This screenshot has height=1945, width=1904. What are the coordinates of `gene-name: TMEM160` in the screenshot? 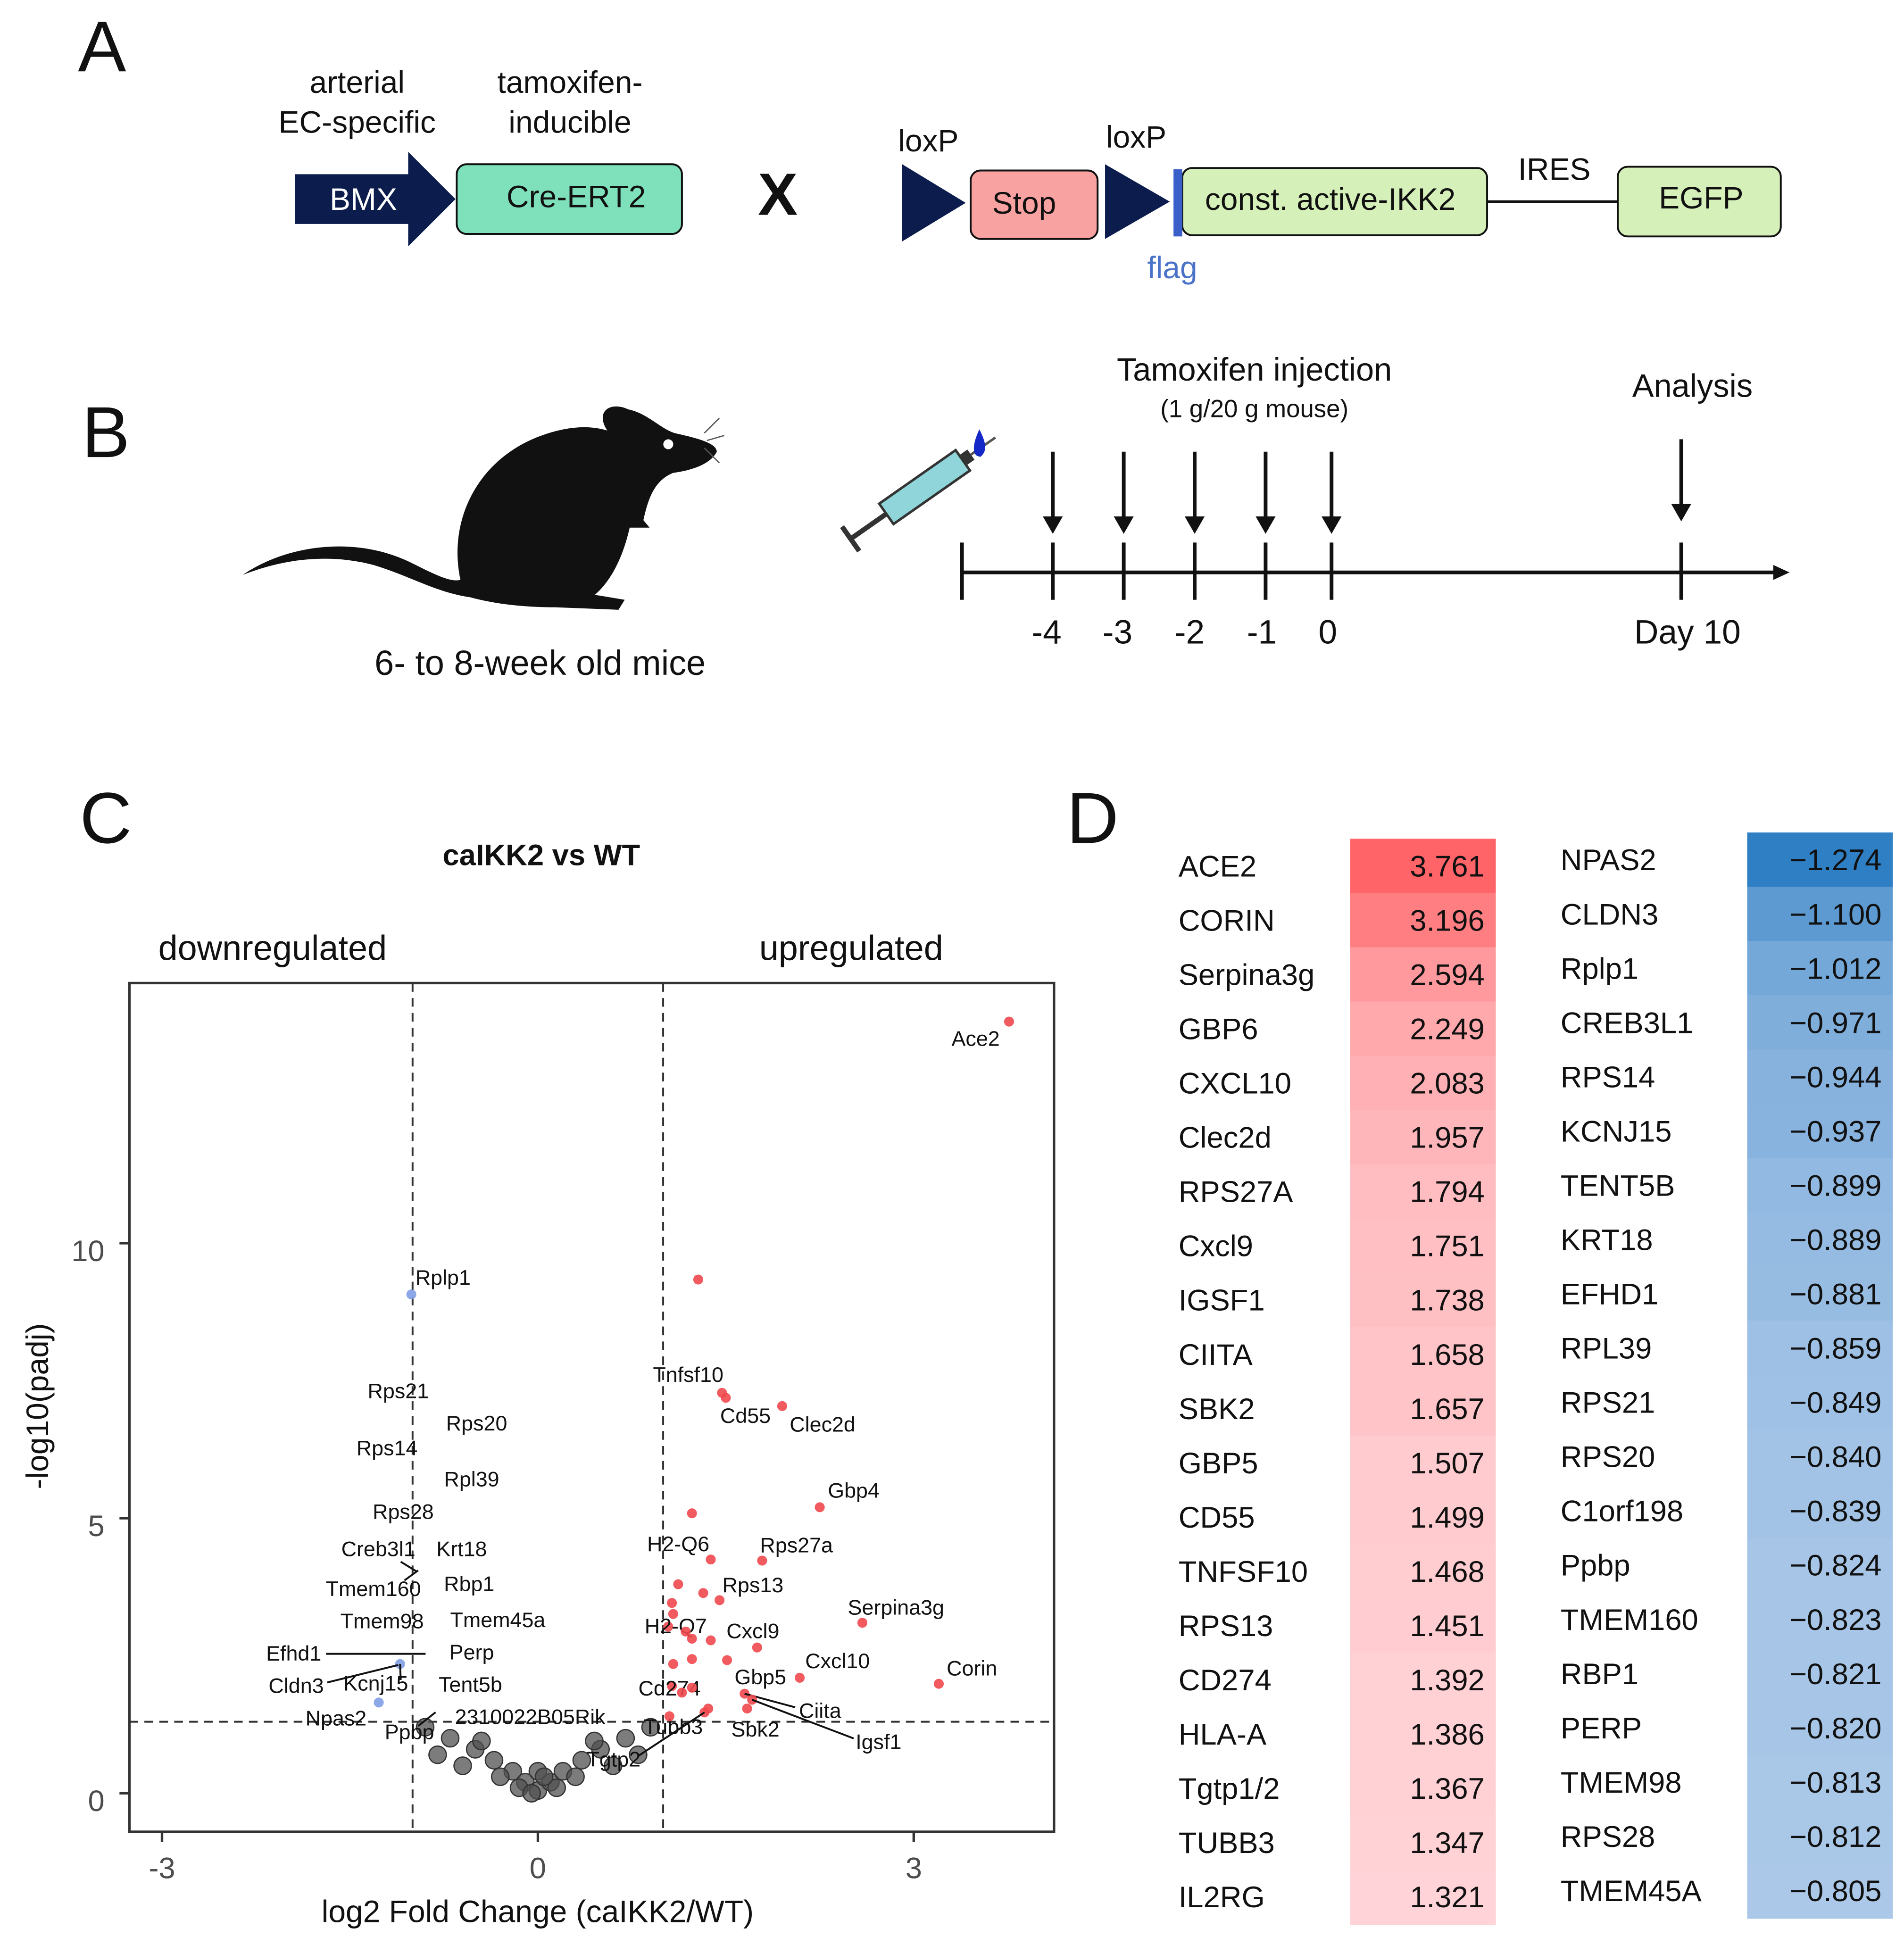 It's located at (1629, 1620).